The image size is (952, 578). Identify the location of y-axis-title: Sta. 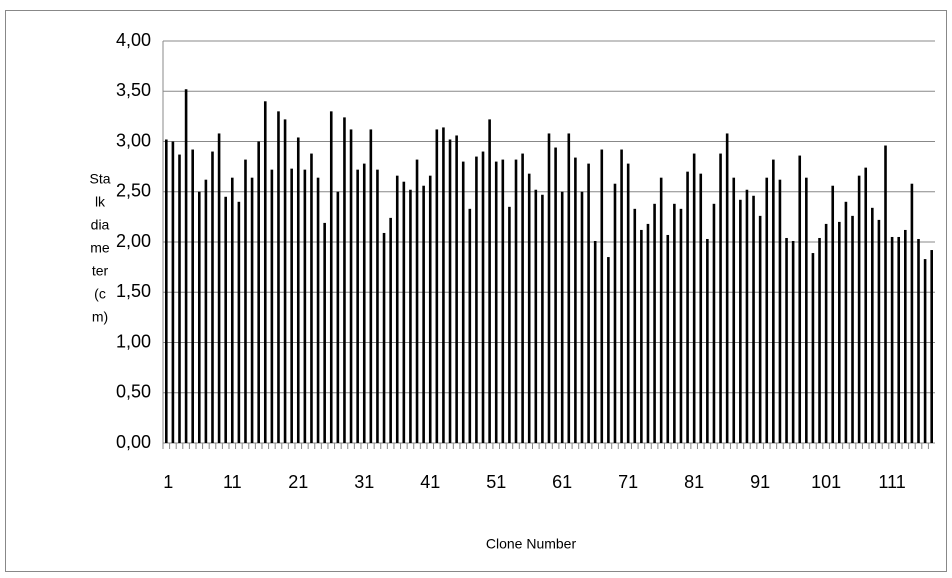
(99, 179).